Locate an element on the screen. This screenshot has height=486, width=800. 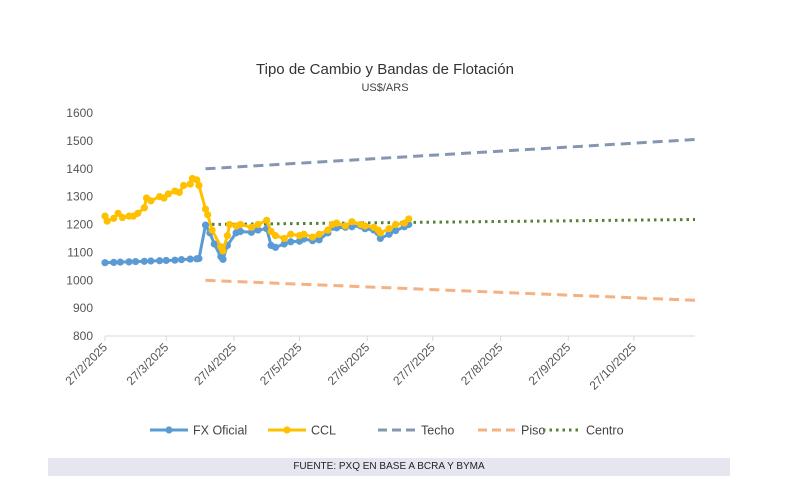
legend-label: Piso is located at coordinates (533, 431).